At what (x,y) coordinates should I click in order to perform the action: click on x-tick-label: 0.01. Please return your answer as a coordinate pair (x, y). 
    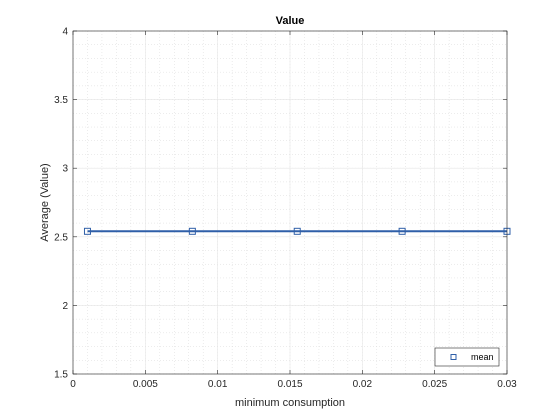
    Looking at the image, I should click on (218, 384).